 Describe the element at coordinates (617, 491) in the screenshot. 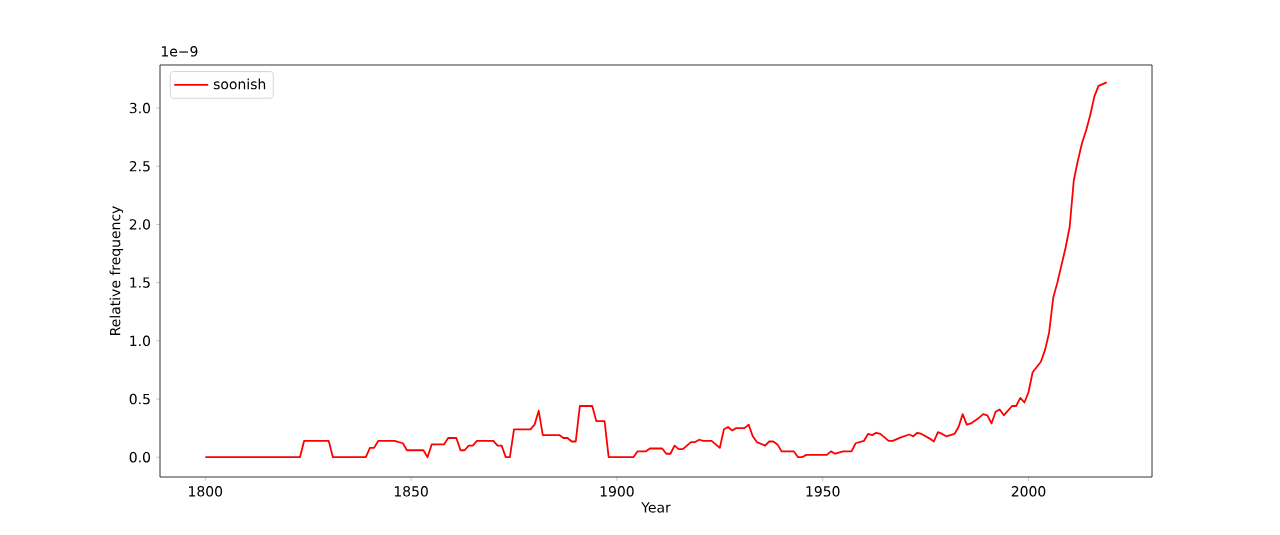

I see `x-tick-label: 1900` at that location.